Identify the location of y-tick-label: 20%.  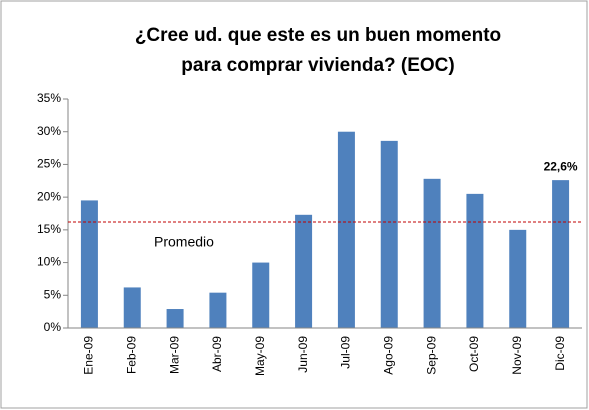
(49, 196).